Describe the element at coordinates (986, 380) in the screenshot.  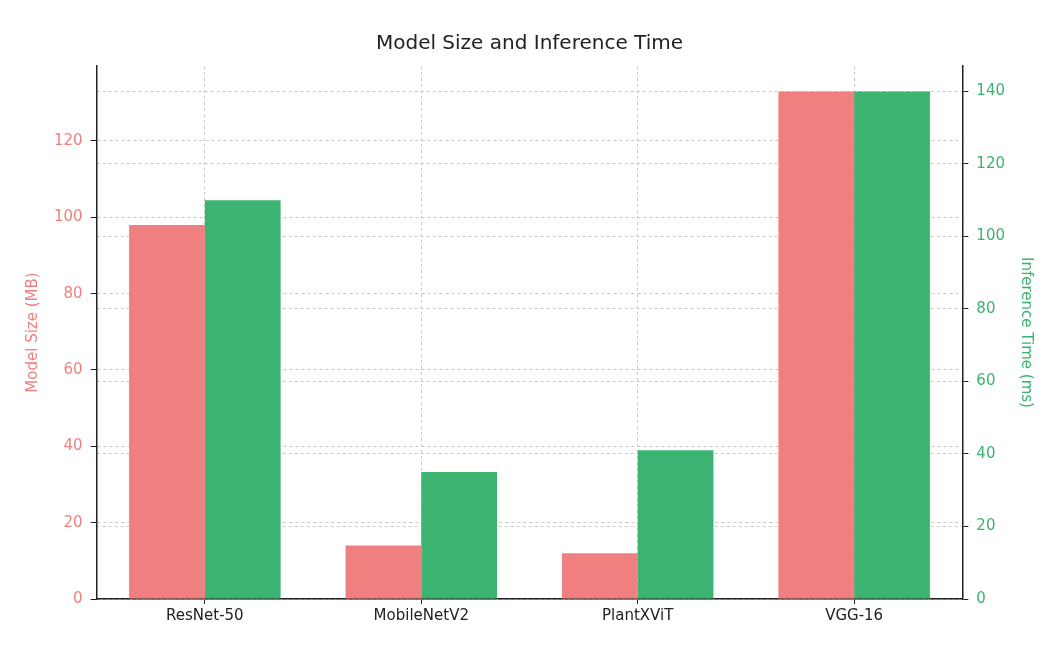
I see `y2-tick-label: 60` at that location.